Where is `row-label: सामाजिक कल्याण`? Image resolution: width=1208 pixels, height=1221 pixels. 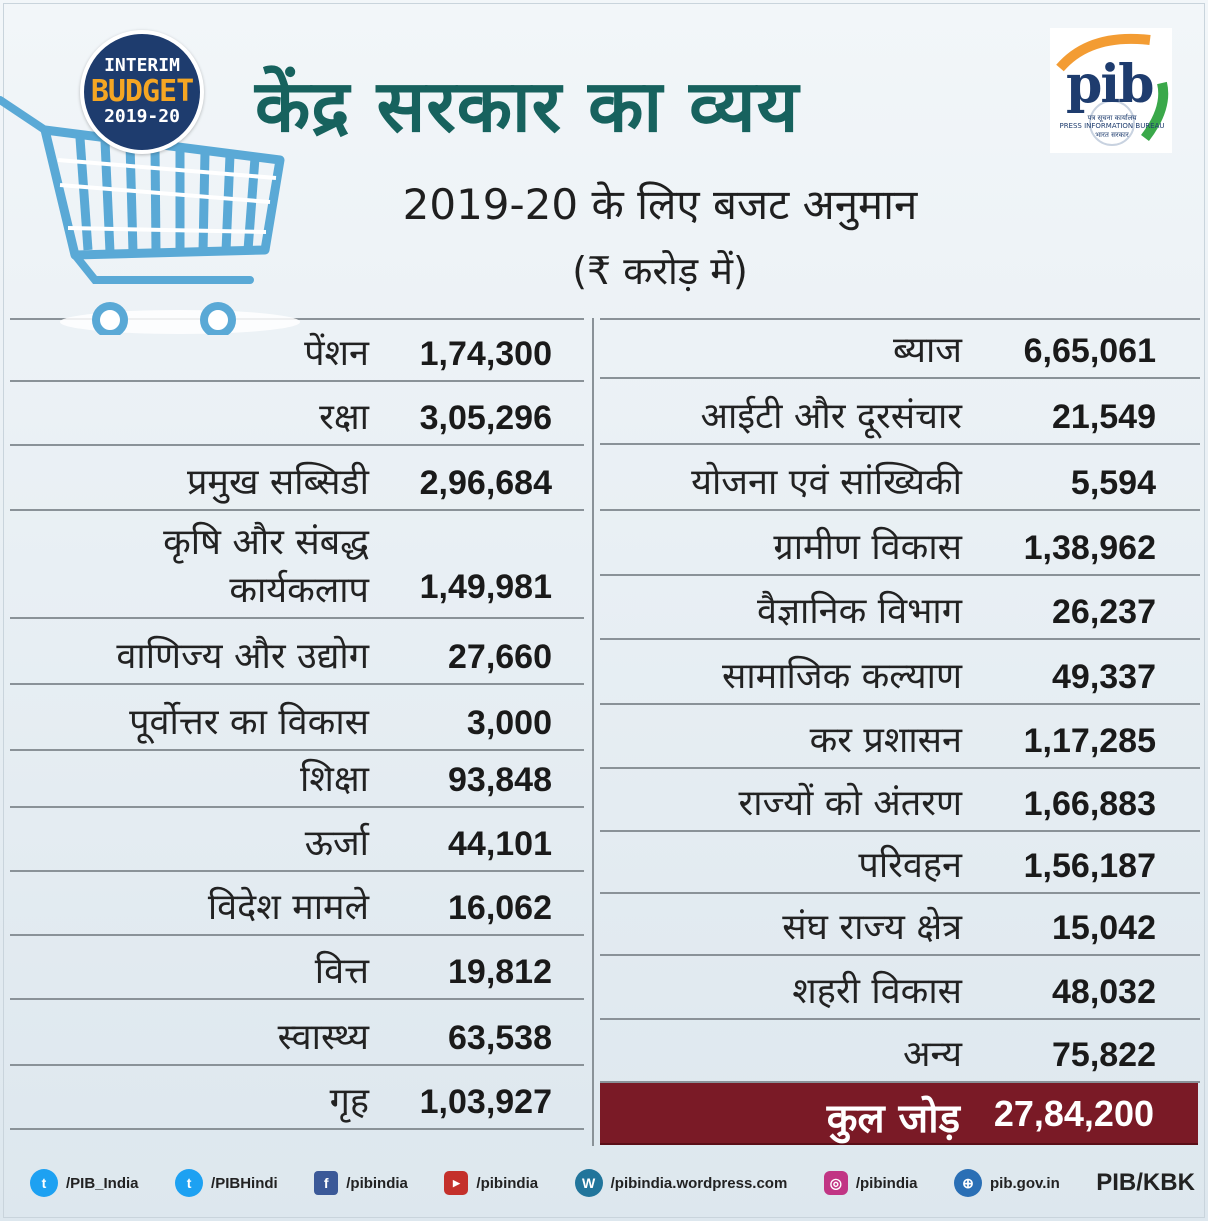
row-label: सामाजिक कल्याण is located at coordinates (842, 676).